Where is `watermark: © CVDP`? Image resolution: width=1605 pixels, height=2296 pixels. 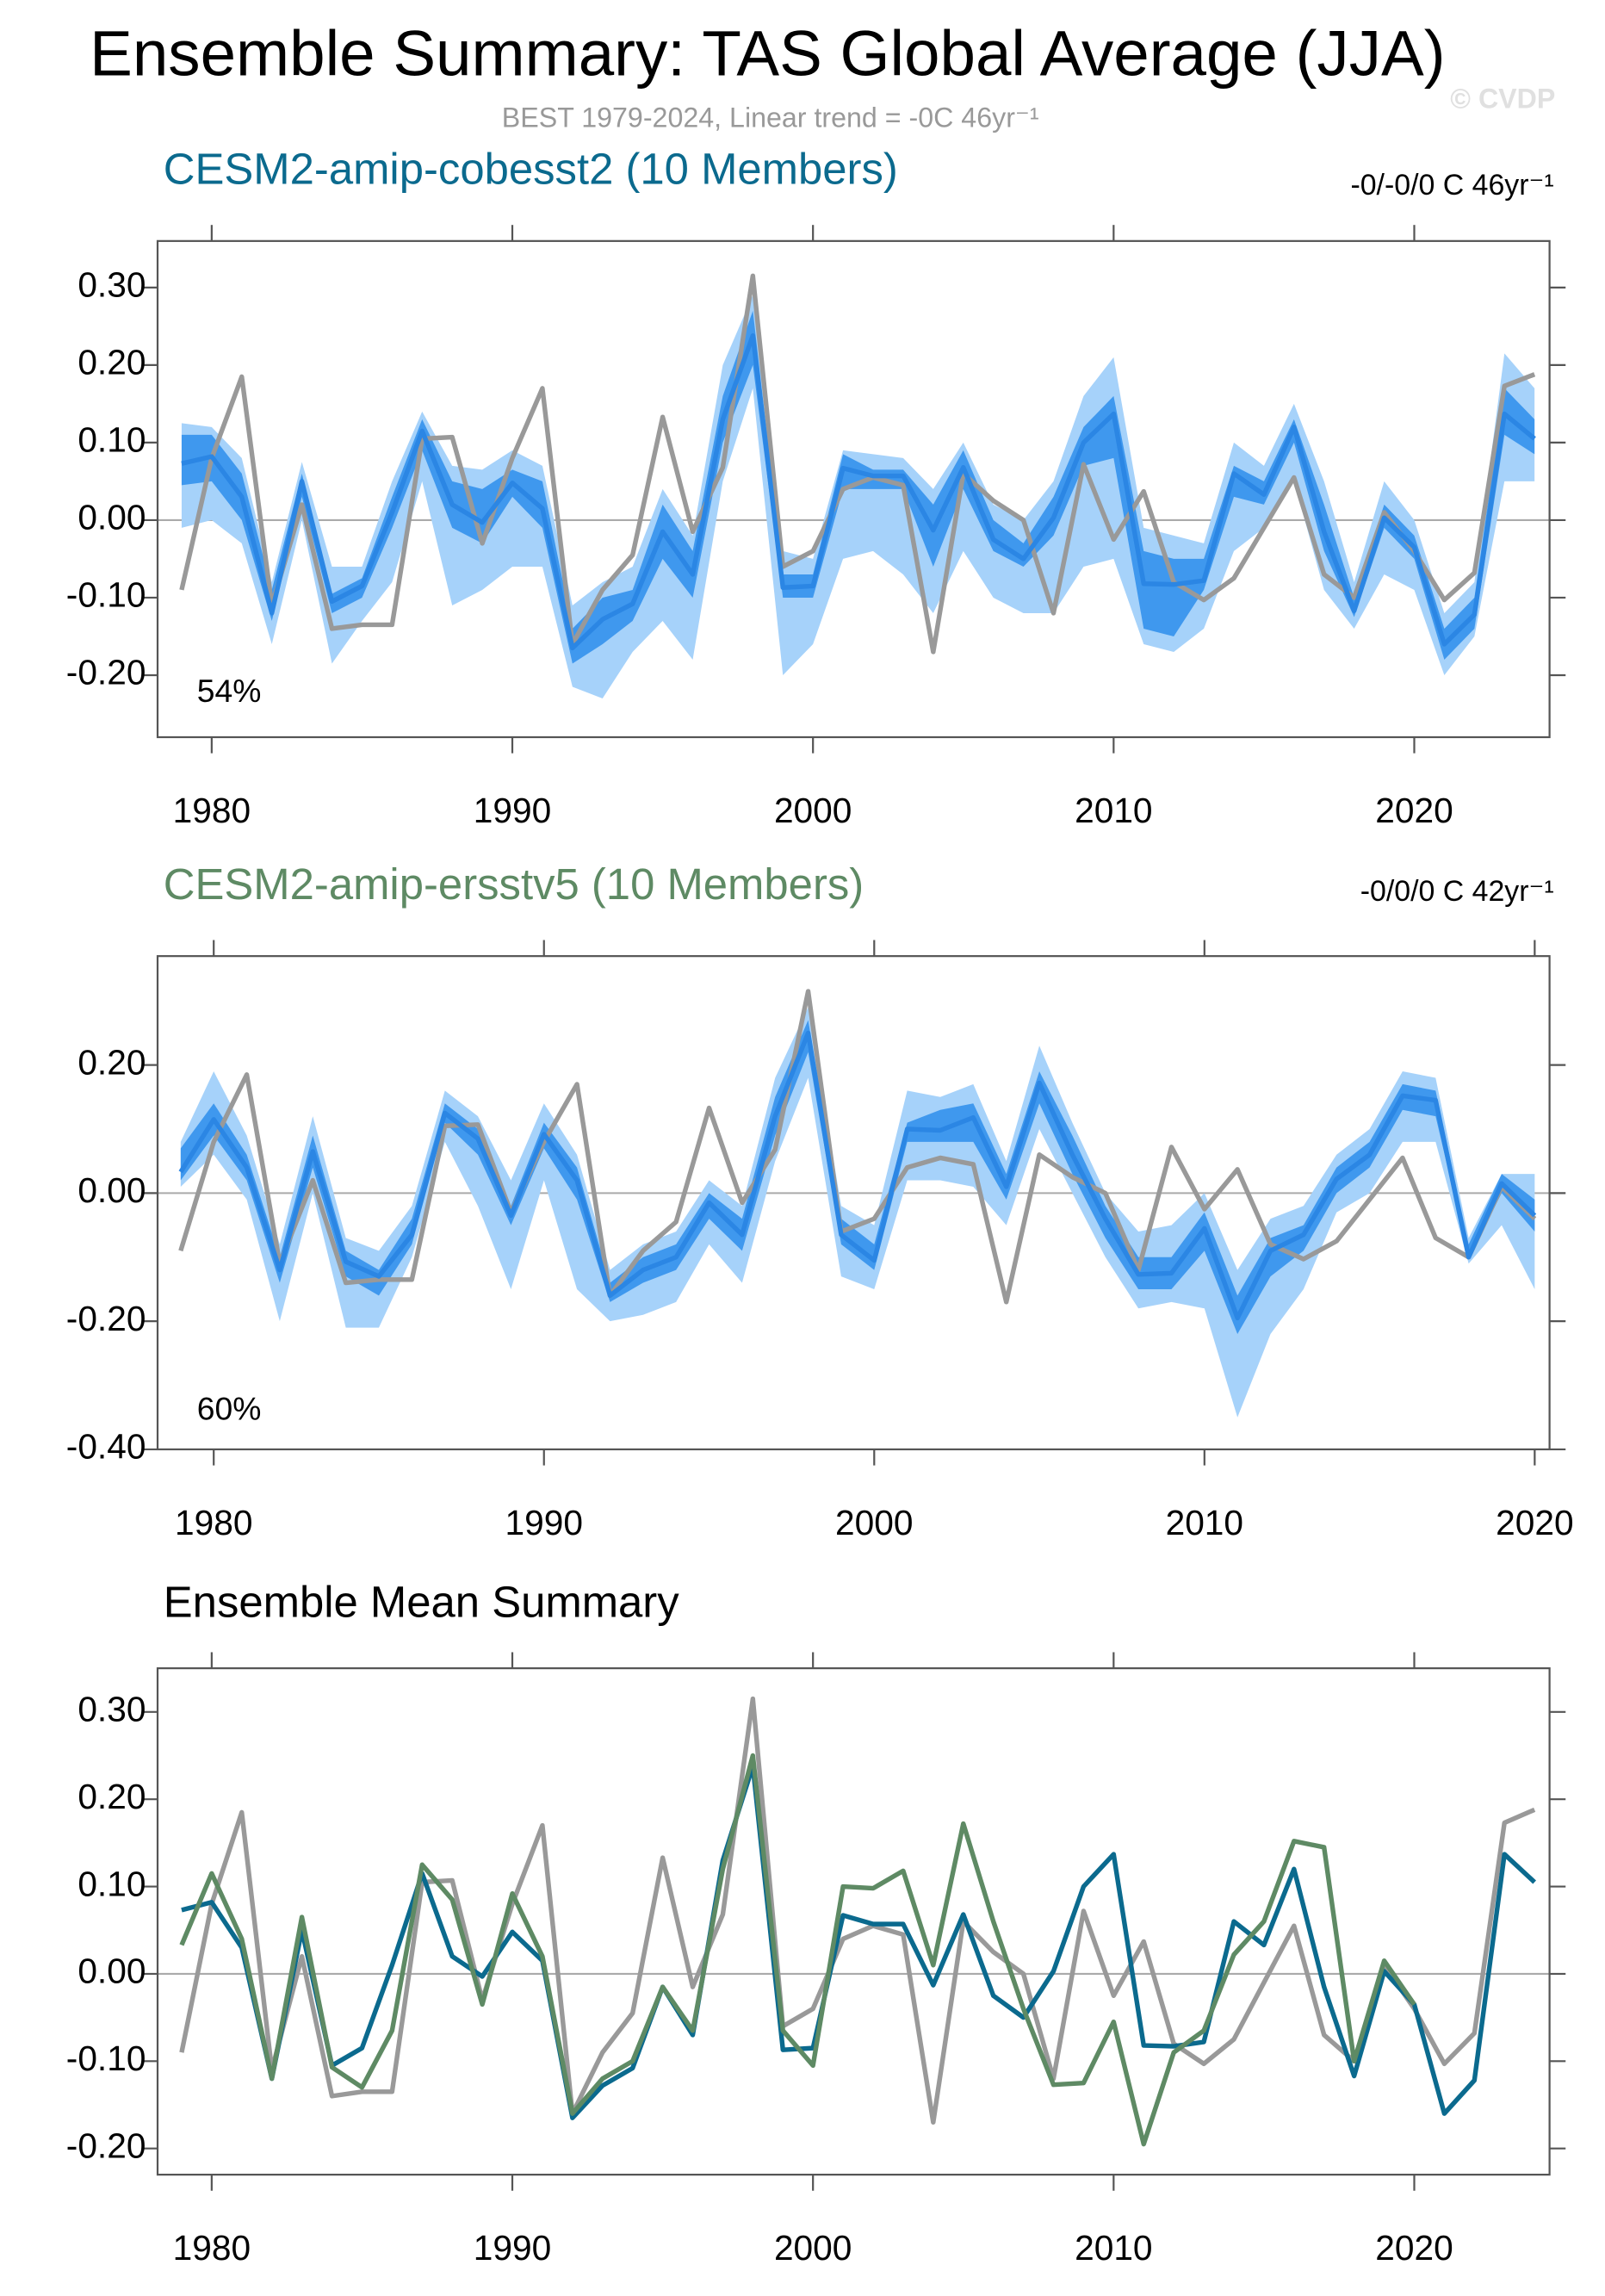
watermark: © CVDP is located at coordinates (1503, 99).